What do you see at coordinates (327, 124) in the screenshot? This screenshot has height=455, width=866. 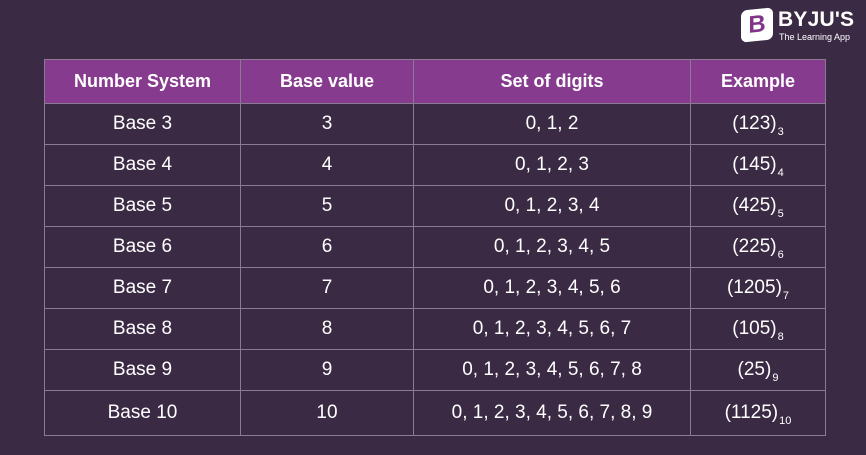 I see `cell-base-value: 3` at bounding box center [327, 124].